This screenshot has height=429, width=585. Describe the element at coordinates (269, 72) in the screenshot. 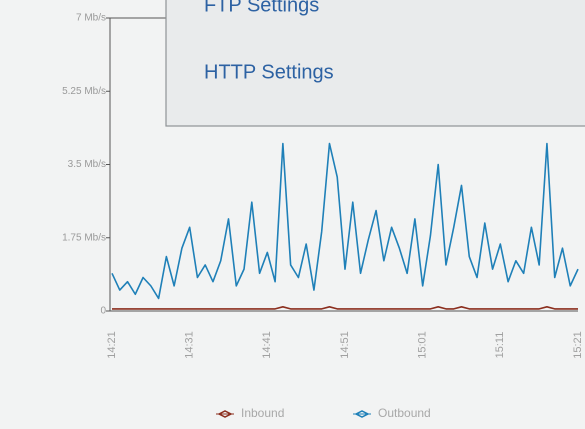

I see `menu-item: HTTP Settings` at that location.